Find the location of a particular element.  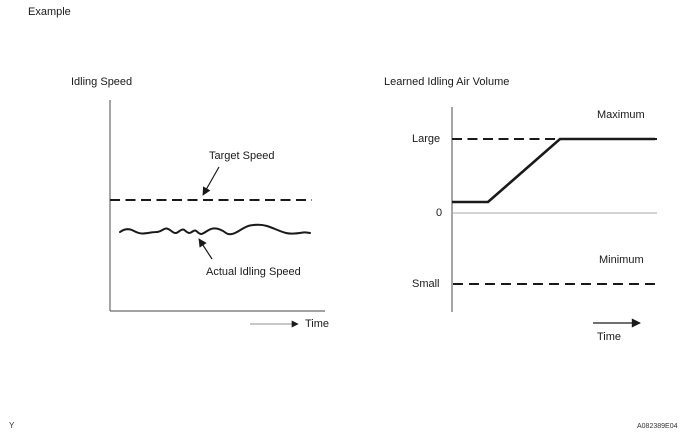

left-chart-title: Idling Speed is located at coordinates (102, 82).